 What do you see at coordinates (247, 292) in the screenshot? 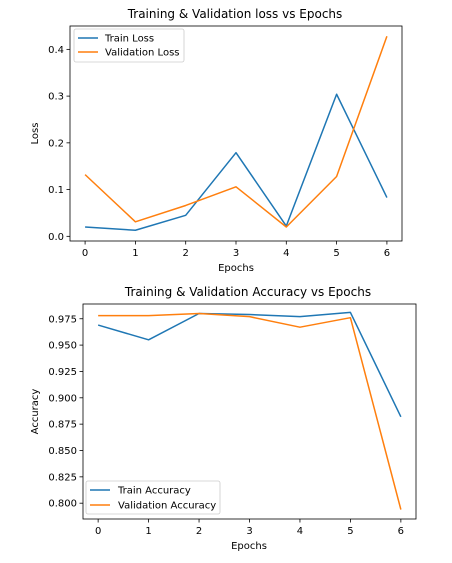
I see `accuracy-chart-title: Training & Validation Accuracy vs Epochs` at bounding box center [247, 292].